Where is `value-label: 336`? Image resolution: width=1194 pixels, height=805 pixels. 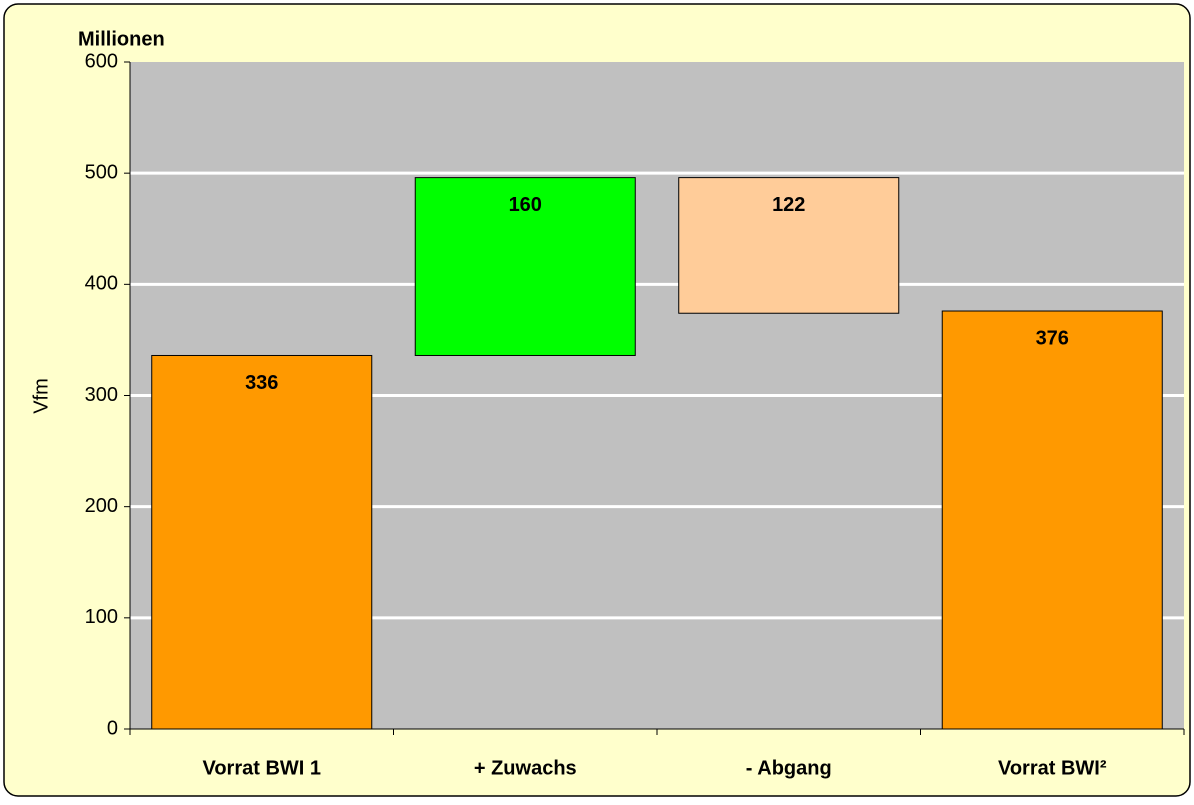 value-label: 336 is located at coordinates (261, 383).